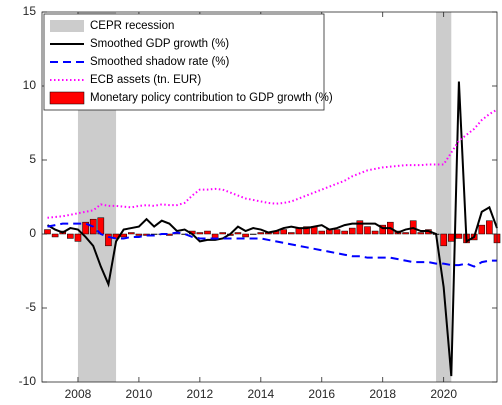 The width and height of the screenshot is (502, 405). I want to click on y-tick-label: 15, so click(30, 11).